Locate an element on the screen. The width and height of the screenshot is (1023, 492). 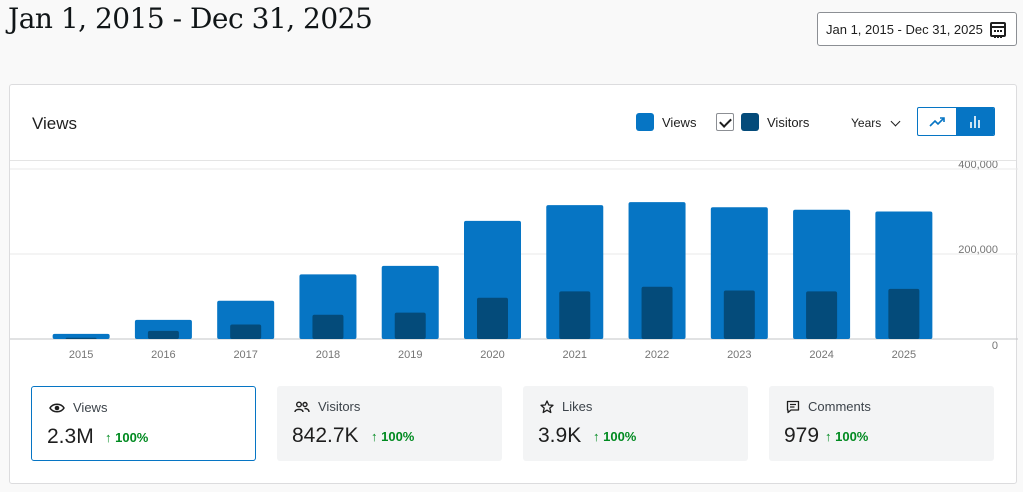
bar-visitors-2019 is located at coordinates (410, 325).